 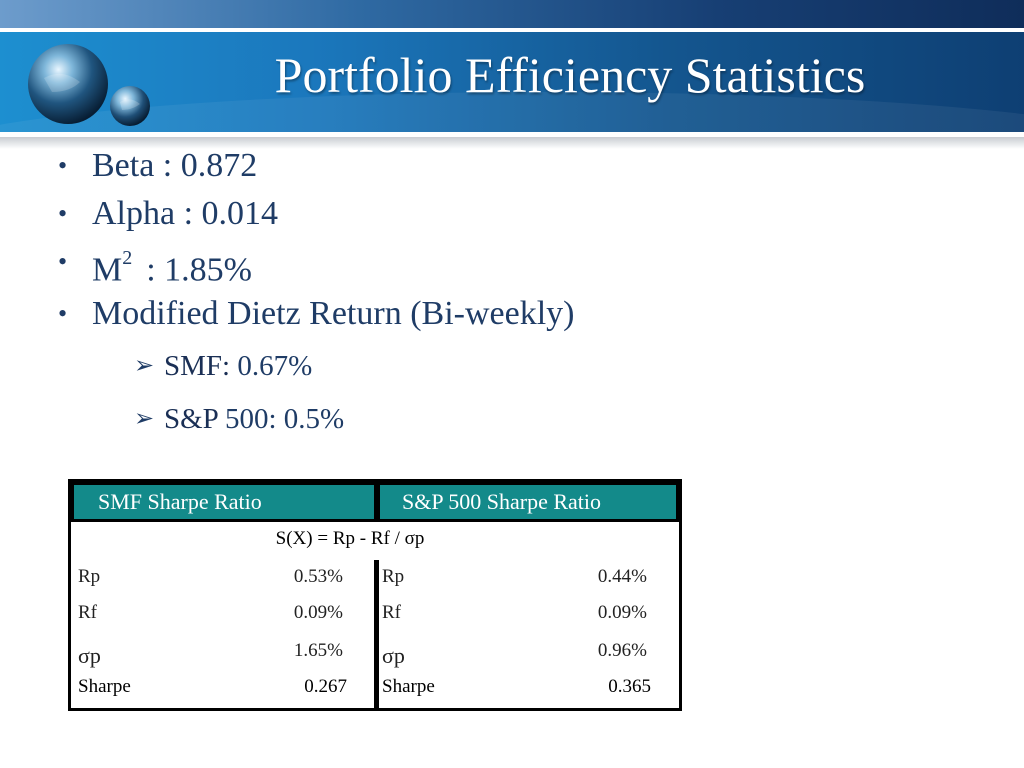 What do you see at coordinates (89, 576) in the screenshot?
I see `left-row-label: Rp` at bounding box center [89, 576].